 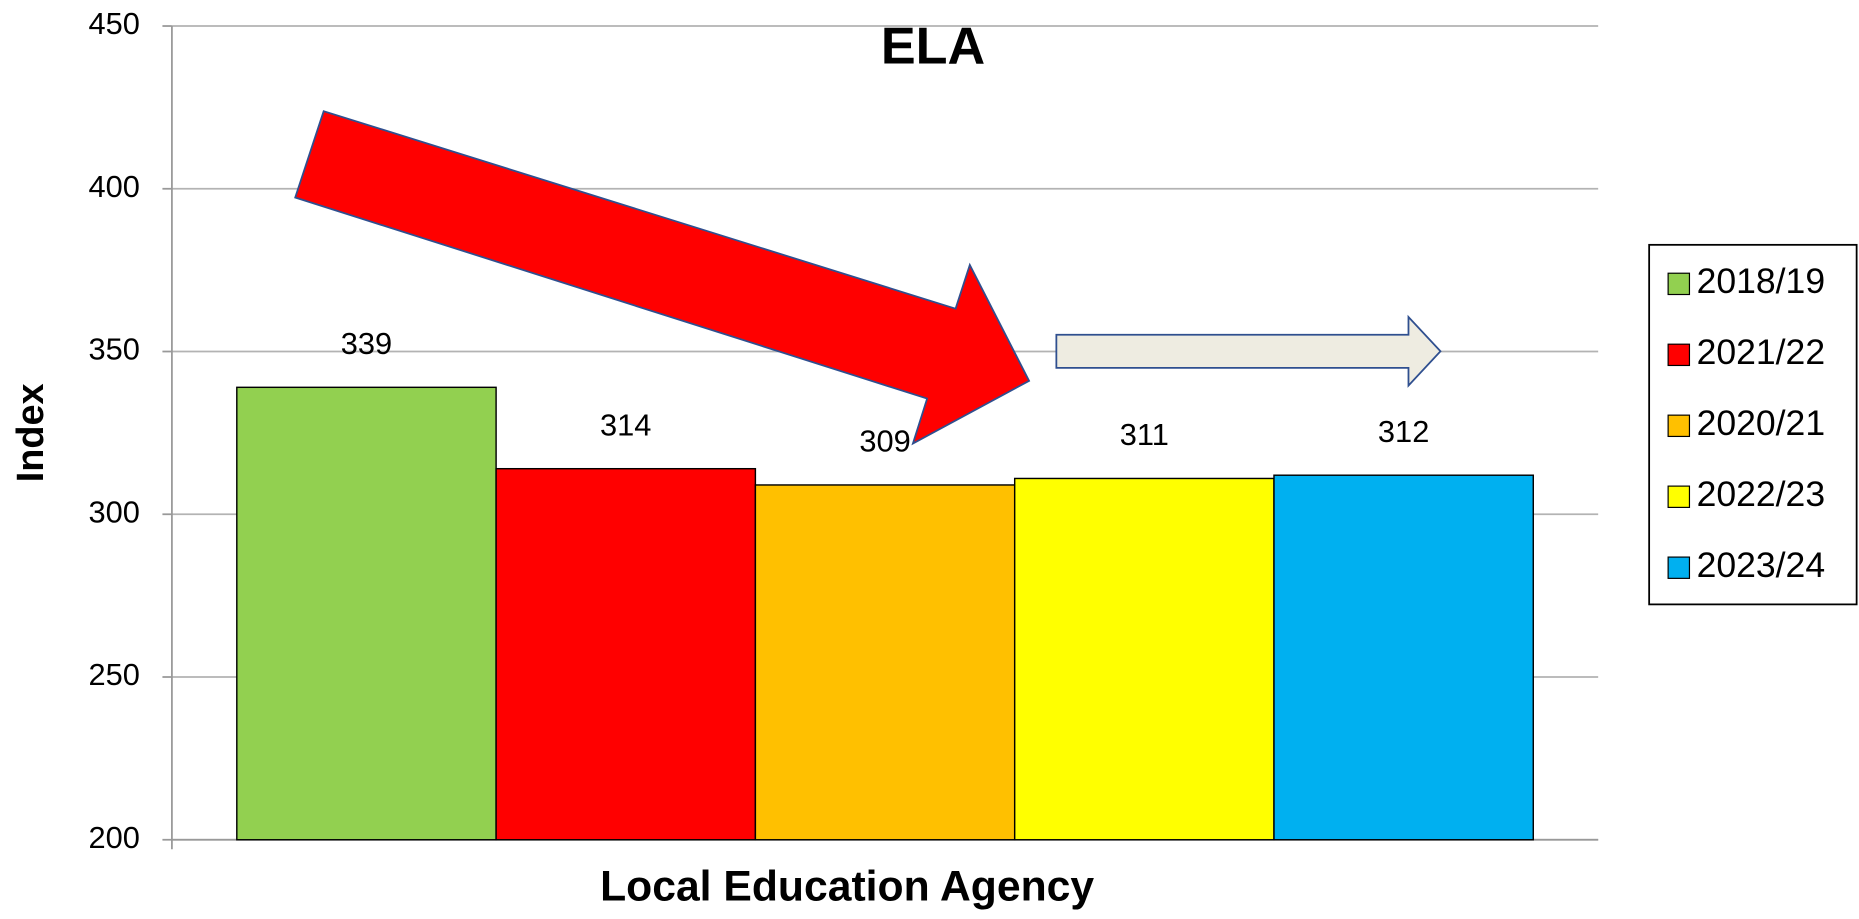 I want to click on data-label: 314, so click(x=625, y=424).